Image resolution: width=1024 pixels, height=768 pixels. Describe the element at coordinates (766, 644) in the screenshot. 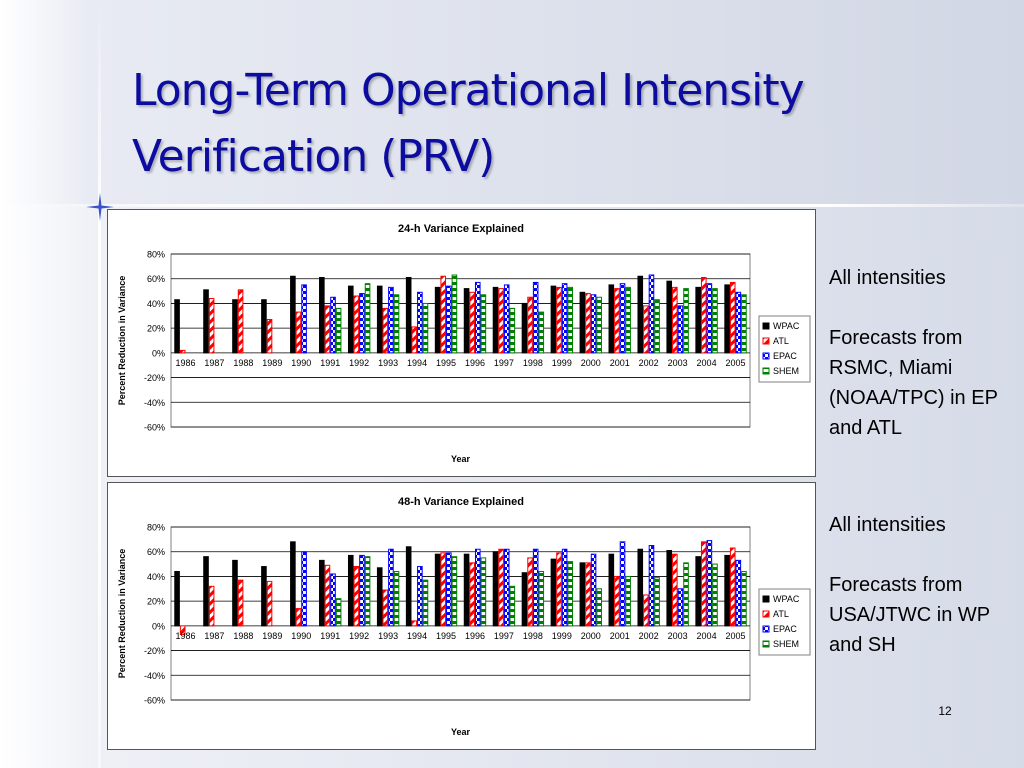

I see `legend-swatch-shem` at that location.